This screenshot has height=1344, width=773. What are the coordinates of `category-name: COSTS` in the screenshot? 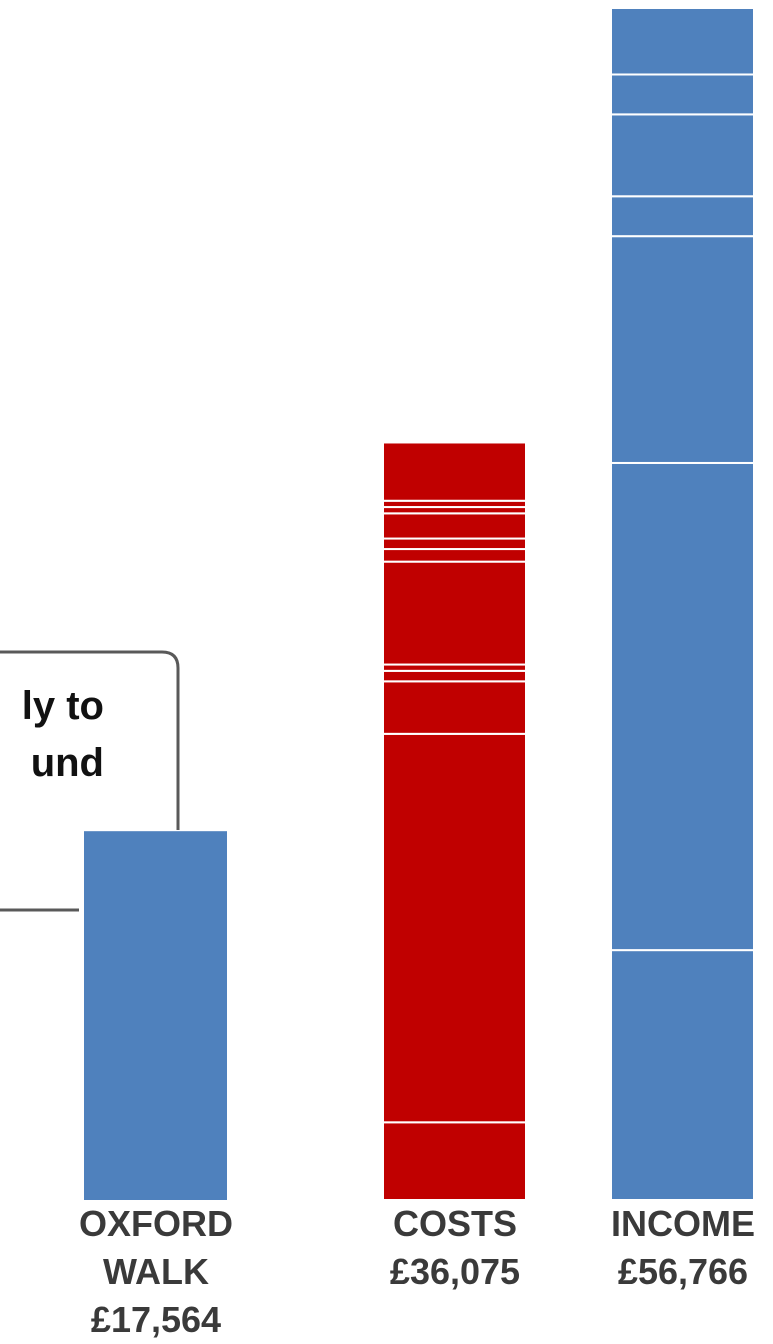 It's located at (454, 1223).